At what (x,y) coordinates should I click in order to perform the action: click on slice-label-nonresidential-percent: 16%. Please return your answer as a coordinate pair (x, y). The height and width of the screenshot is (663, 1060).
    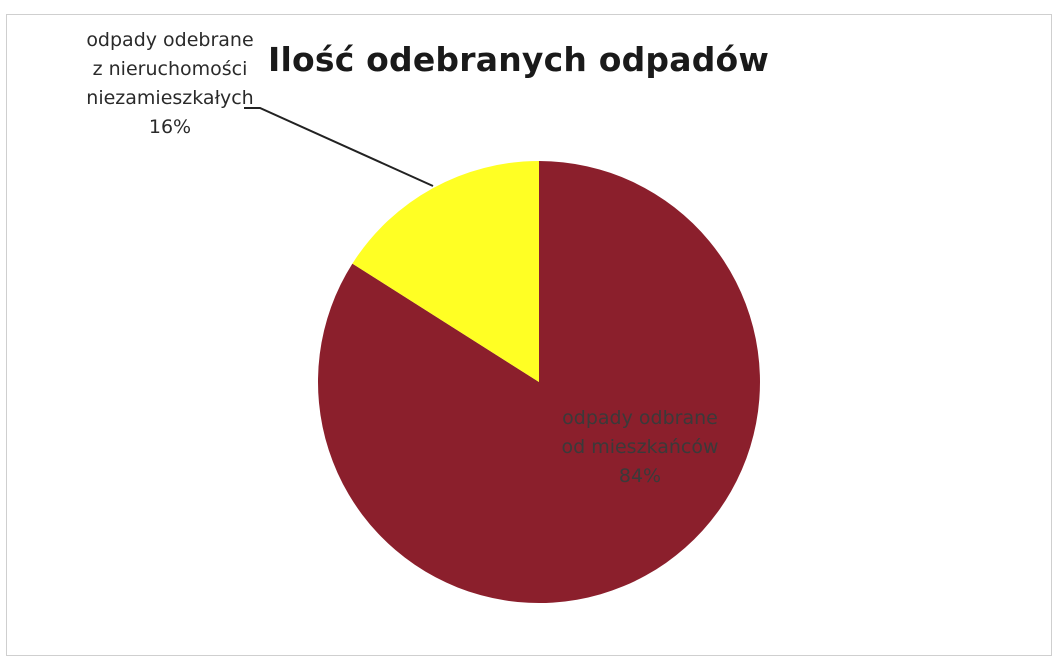
    Looking at the image, I should click on (170, 127).